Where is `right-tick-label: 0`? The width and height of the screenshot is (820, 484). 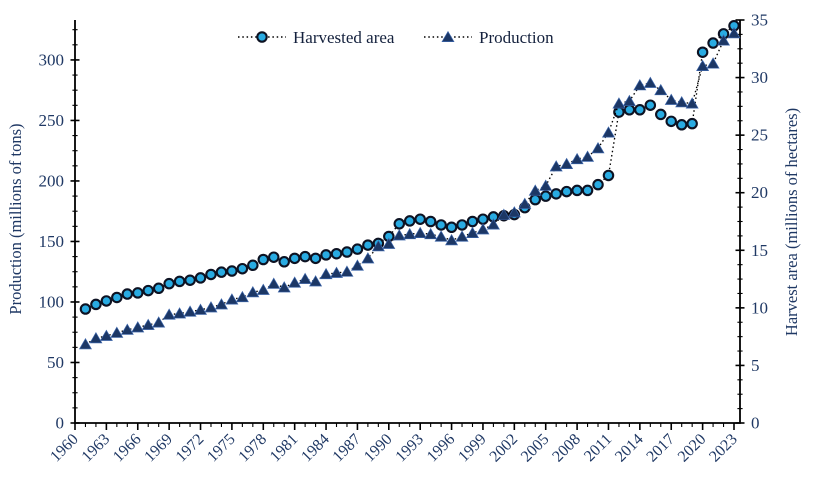 right-tick-label: 0 is located at coordinates (755, 423).